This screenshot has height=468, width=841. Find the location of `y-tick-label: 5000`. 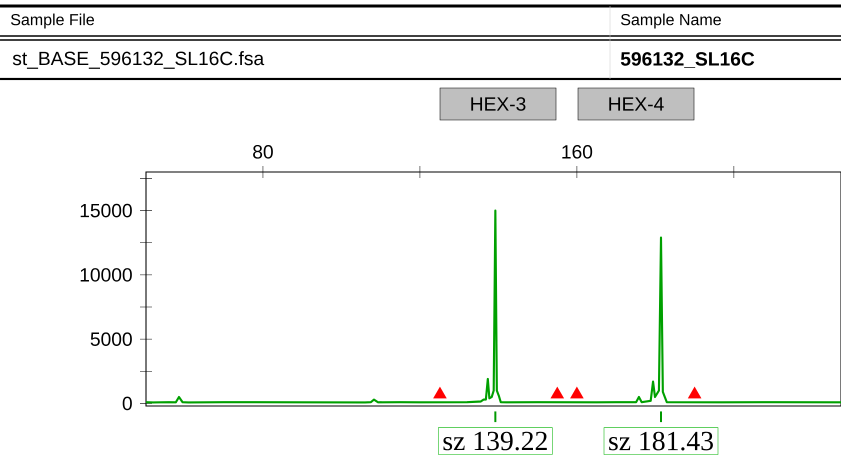

y-tick-label: 5000 is located at coordinates (111, 339).